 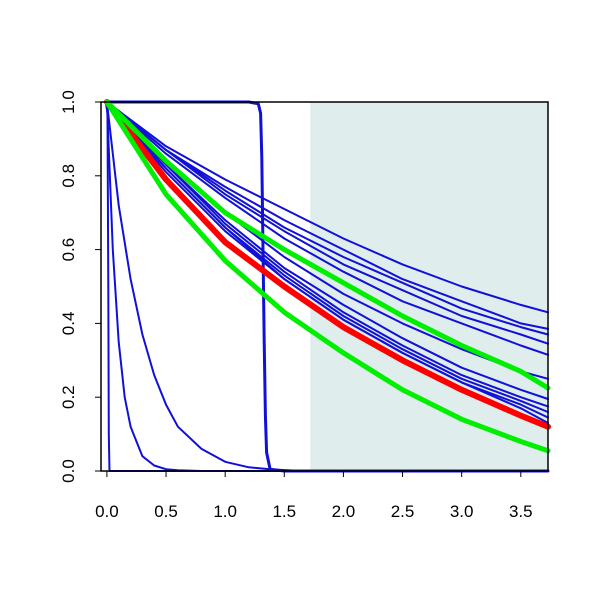 What do you see at coordinates (462, 511) in the screenshot?
I see `x-tick-label-6: 3.0` at bounding box center [462, 511].